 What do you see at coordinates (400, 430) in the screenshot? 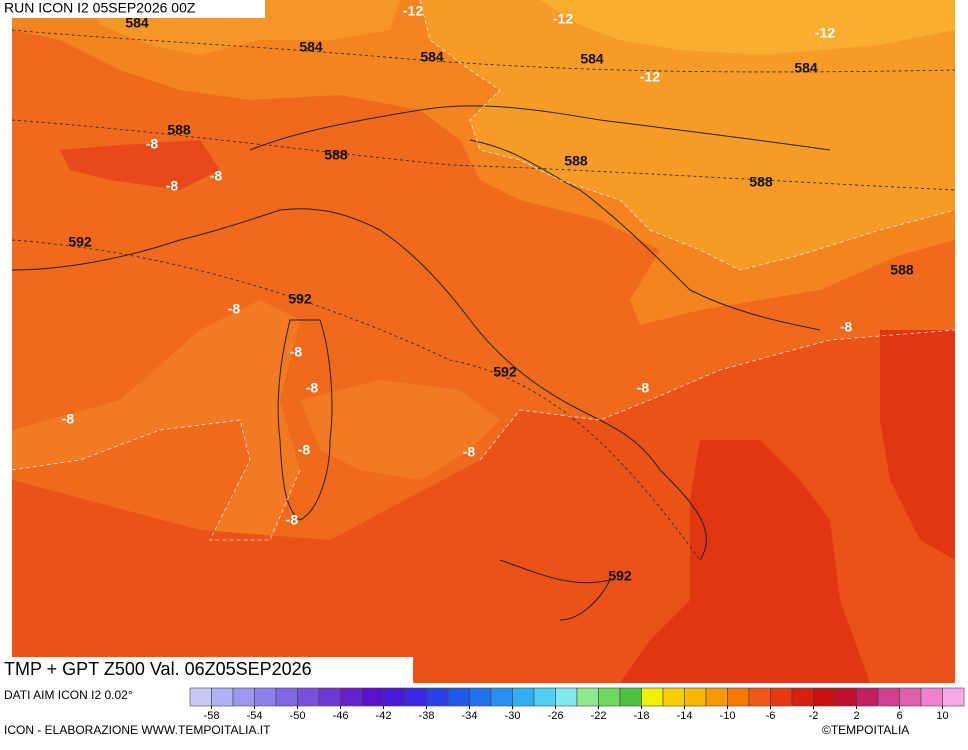
I see `tyrrhenian-area` at bounding box center [400, 430].